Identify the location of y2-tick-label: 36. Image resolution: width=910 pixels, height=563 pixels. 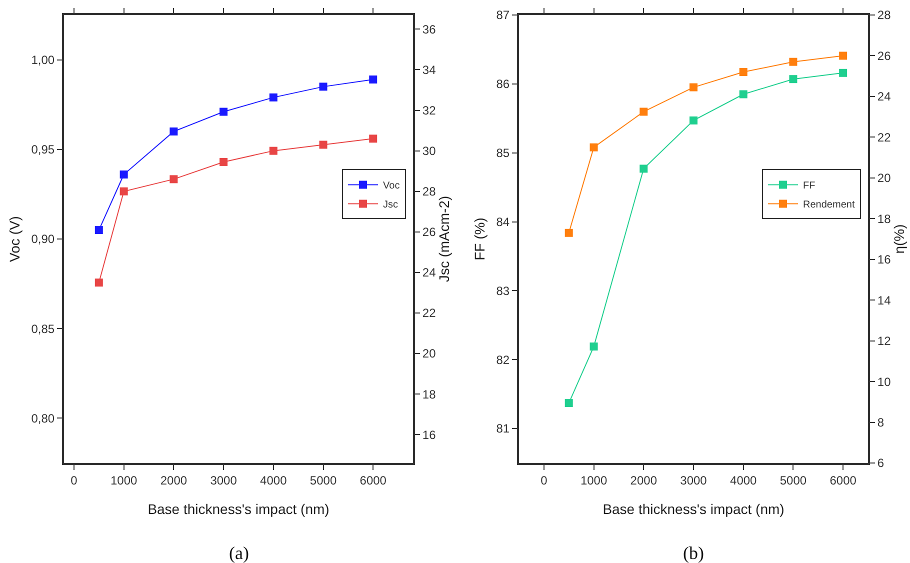
(429, 29).